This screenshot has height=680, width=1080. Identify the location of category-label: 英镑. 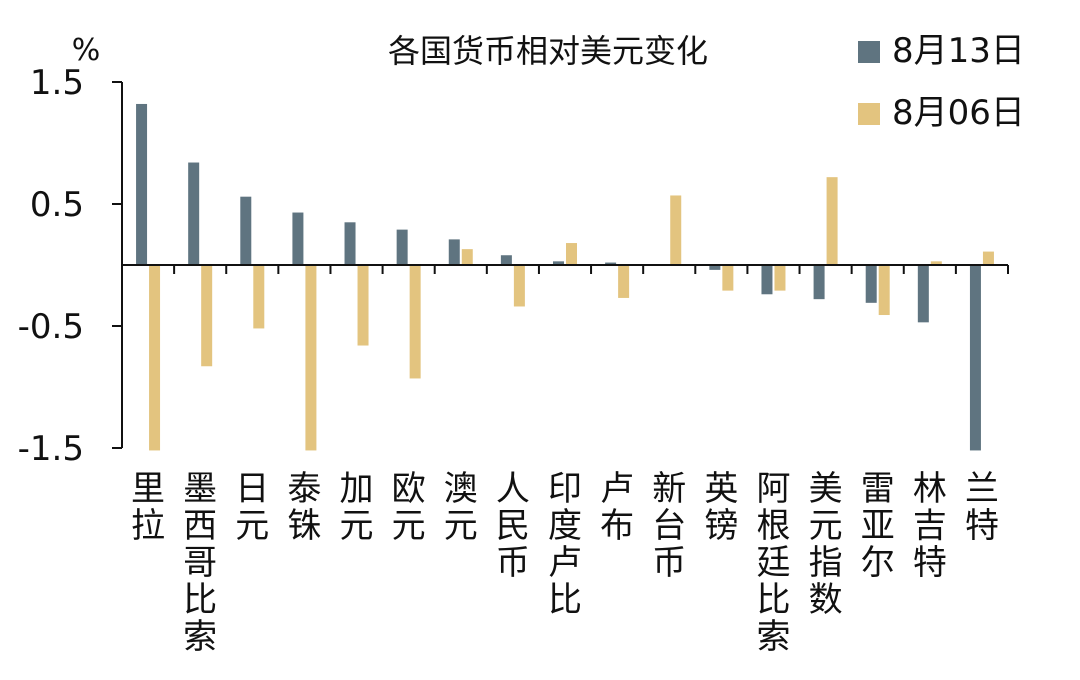
(721, 507).